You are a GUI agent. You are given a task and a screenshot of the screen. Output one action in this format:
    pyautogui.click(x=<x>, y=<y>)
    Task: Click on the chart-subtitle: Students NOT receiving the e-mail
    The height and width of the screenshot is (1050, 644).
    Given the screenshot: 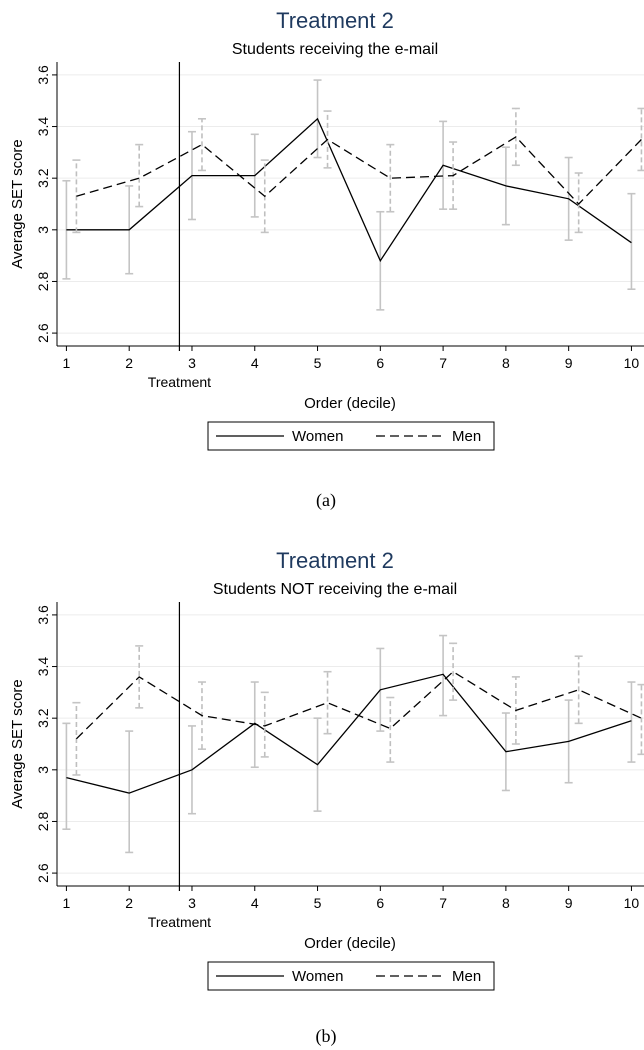 What is the action you would take?
    pyautogui.click(x=335, y=589)
    